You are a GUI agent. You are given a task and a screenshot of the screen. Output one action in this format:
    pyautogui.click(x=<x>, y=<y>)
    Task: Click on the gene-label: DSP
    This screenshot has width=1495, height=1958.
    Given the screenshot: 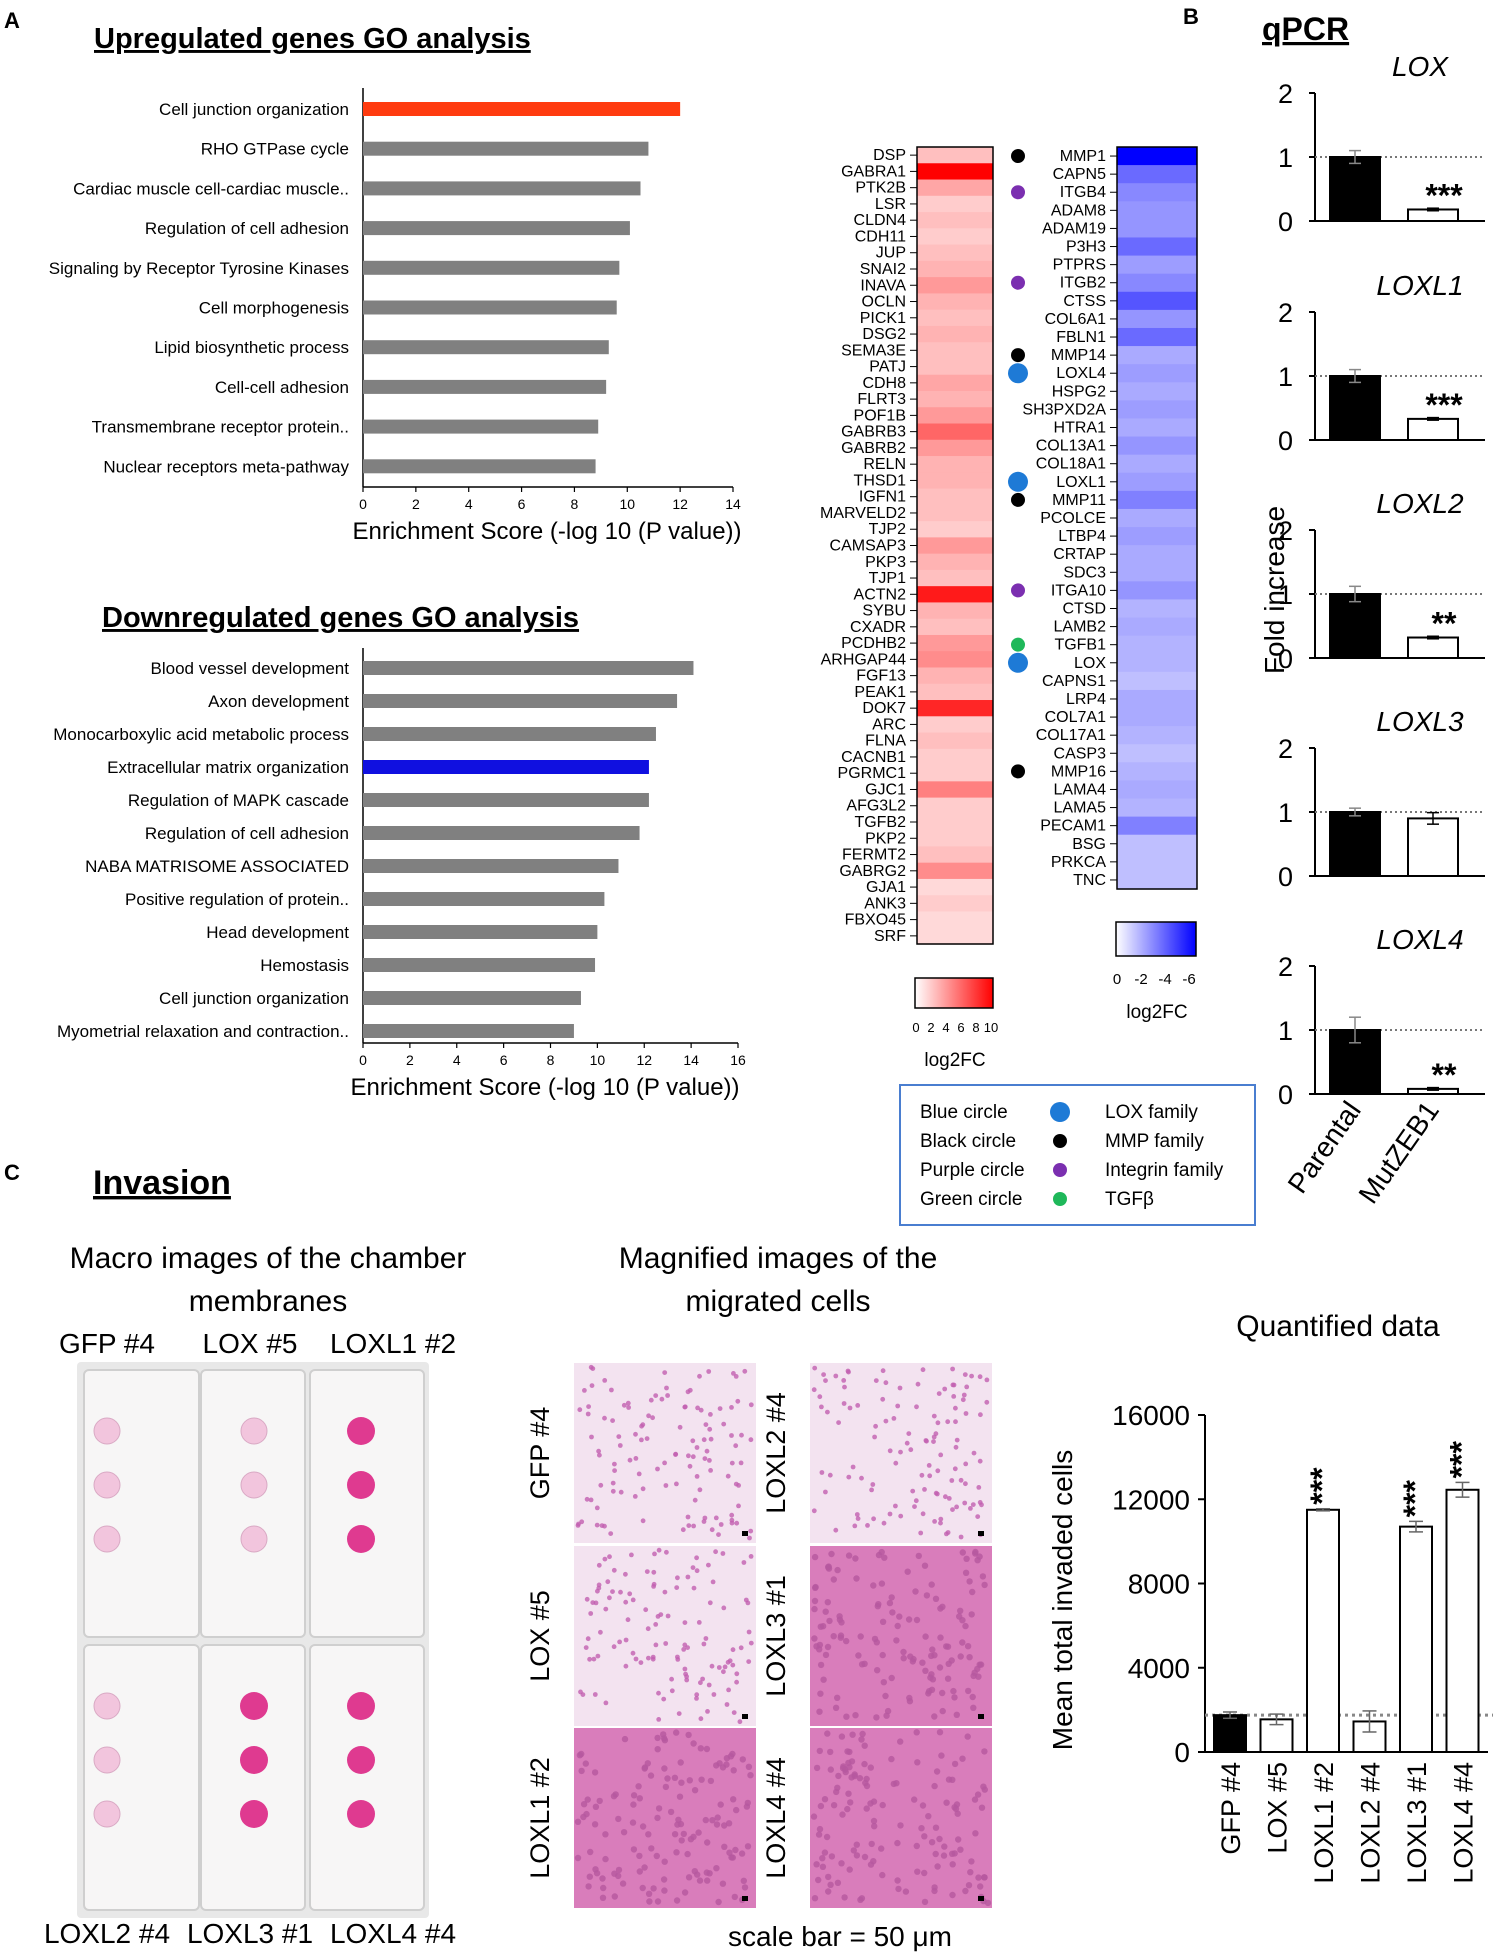 What is the action you would take?
    pyautogui.click(x=889, y=155)
    